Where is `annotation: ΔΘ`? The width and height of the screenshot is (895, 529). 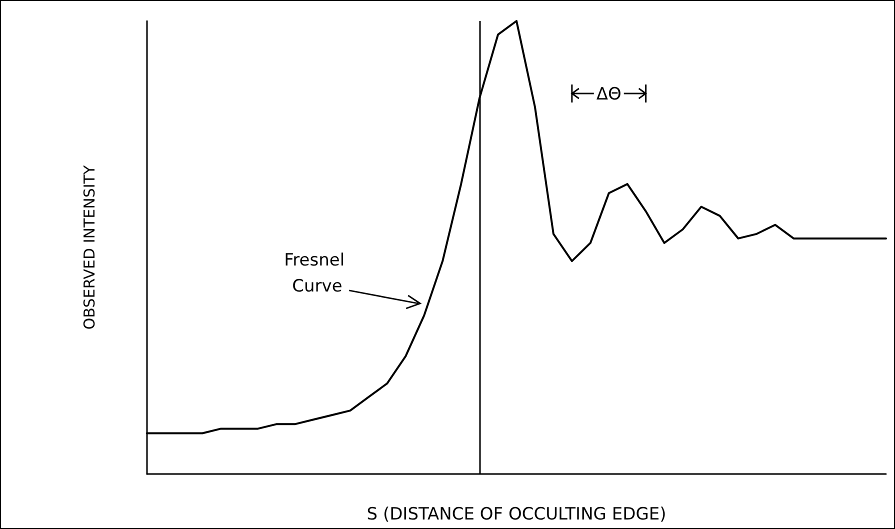
annotation: ΔΘ is located at coordinates (609, 94).